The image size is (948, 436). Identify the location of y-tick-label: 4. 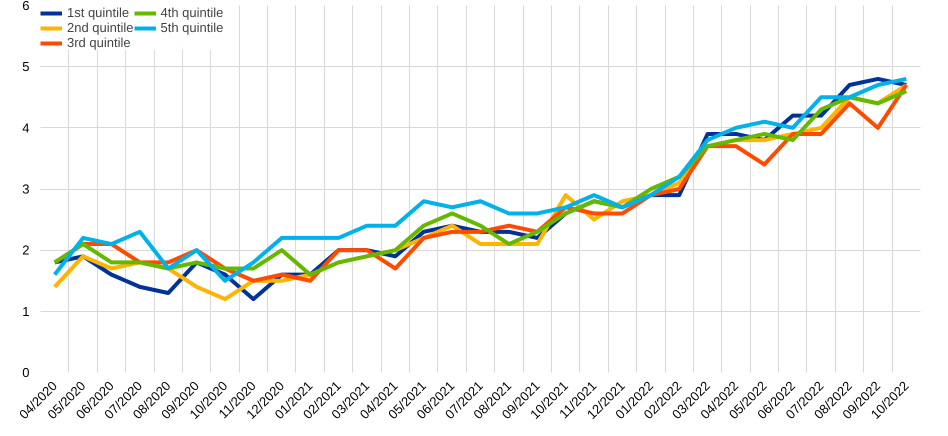
(26, 128).